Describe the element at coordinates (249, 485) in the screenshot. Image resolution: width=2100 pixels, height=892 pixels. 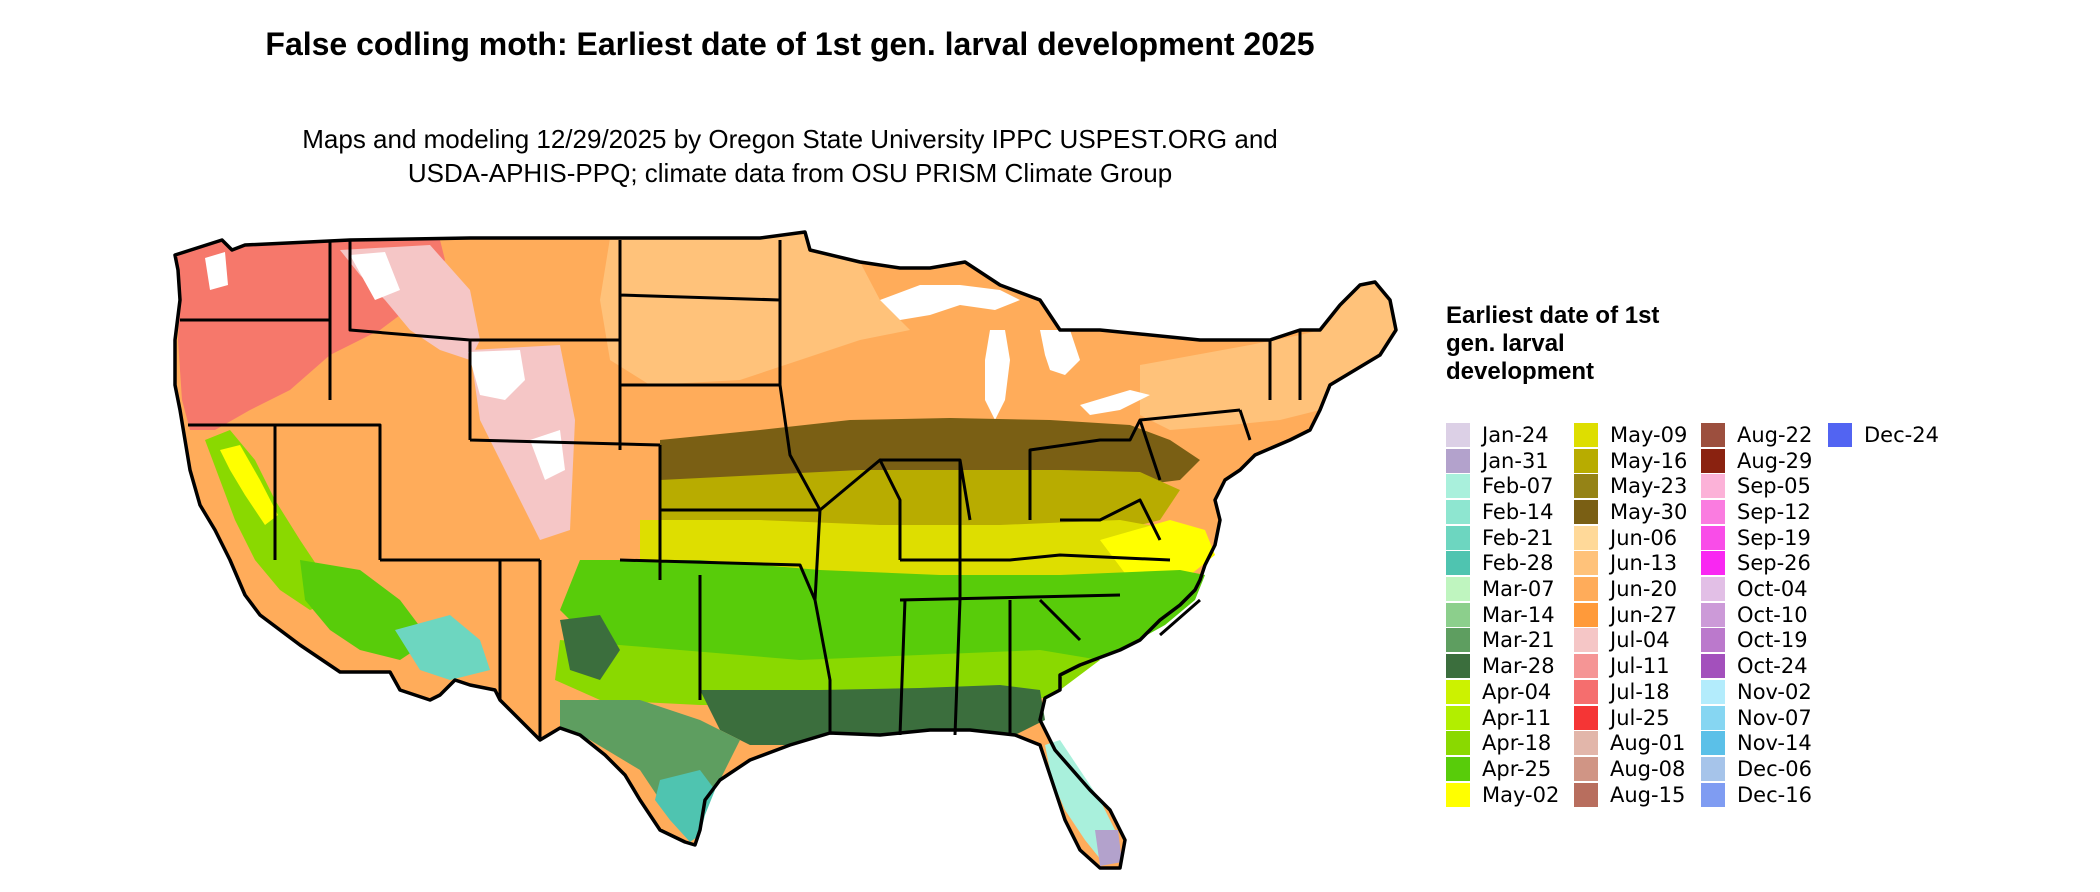
I see `central-valley-yellow` at that location.